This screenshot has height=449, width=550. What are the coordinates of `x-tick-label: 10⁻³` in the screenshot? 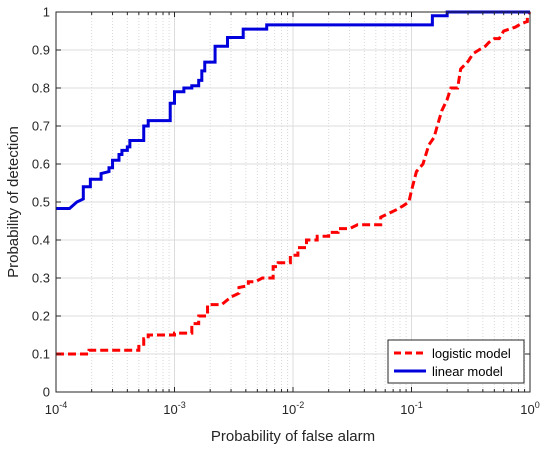 It's located at (174, 408).